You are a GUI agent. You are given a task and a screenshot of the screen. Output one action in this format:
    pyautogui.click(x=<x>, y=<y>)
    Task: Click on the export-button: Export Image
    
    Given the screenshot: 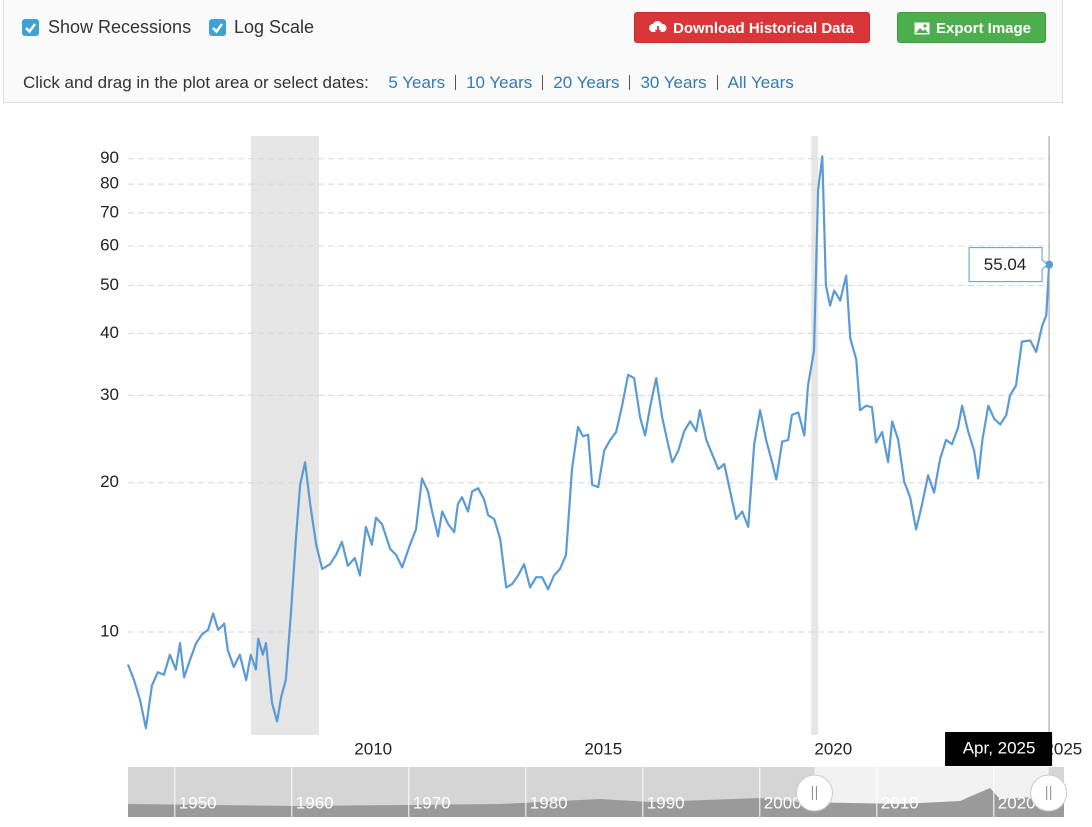 What is the action you would take?
    pyautogui.click(x=971, y=27)
    